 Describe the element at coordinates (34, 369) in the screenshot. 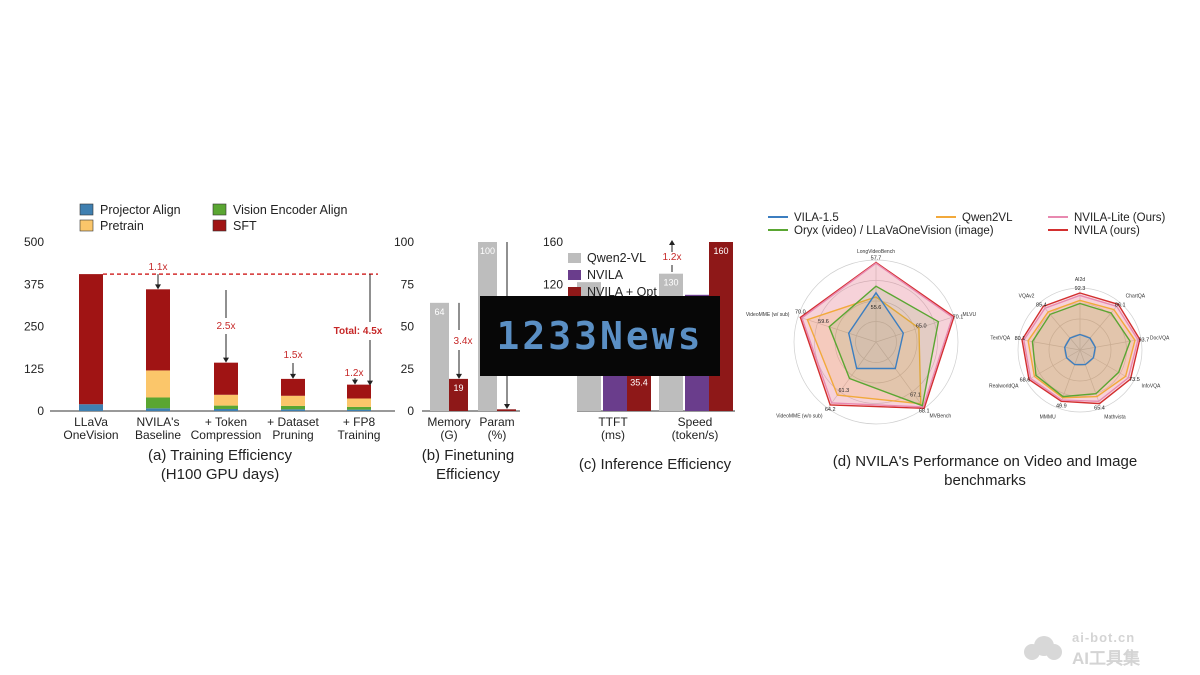

I see `panel-a-ytick: 125` at that location.